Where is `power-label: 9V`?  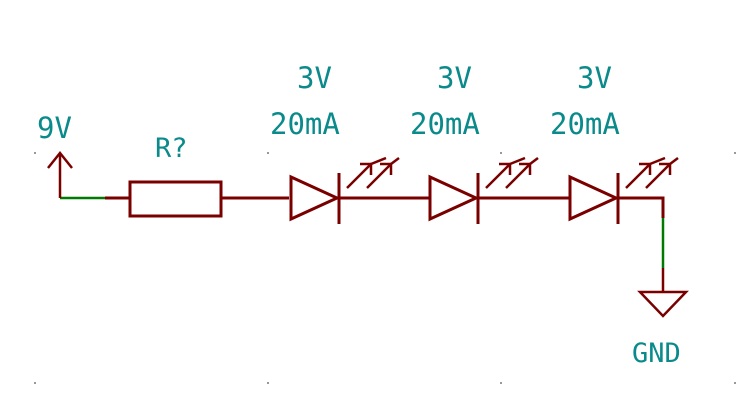 power-label: 9V is located at coordinates (54, 128).